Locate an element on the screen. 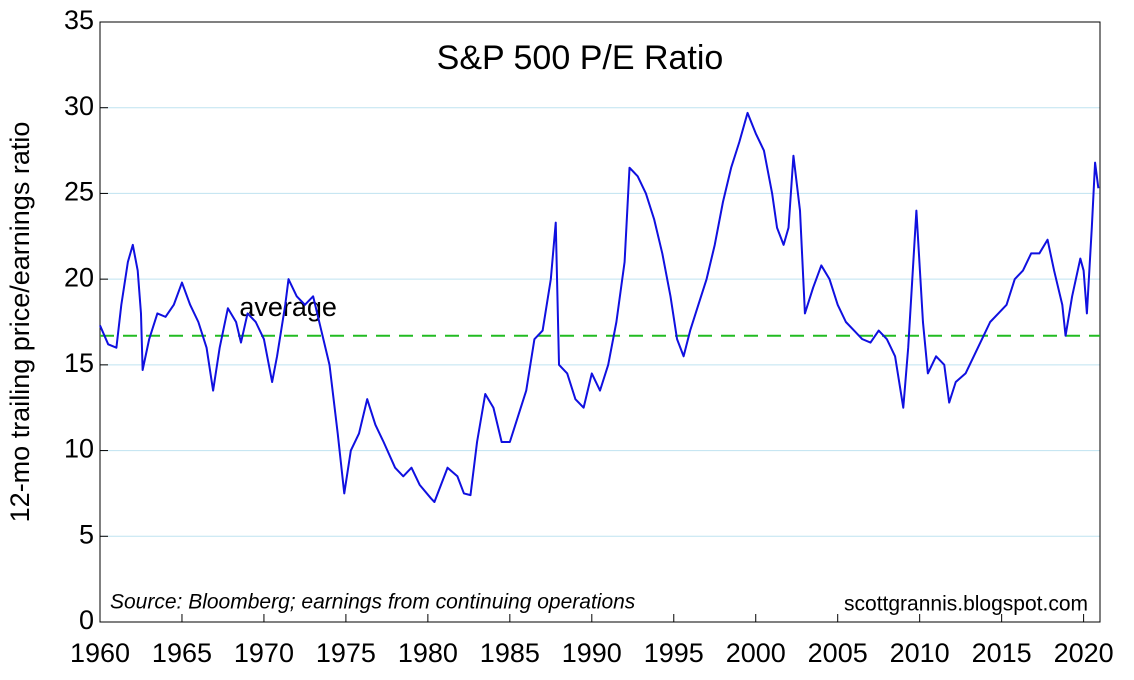 This screenshot has width=1134, height=680. x-tick-label: 1995 is located at coordinates (674, 653).